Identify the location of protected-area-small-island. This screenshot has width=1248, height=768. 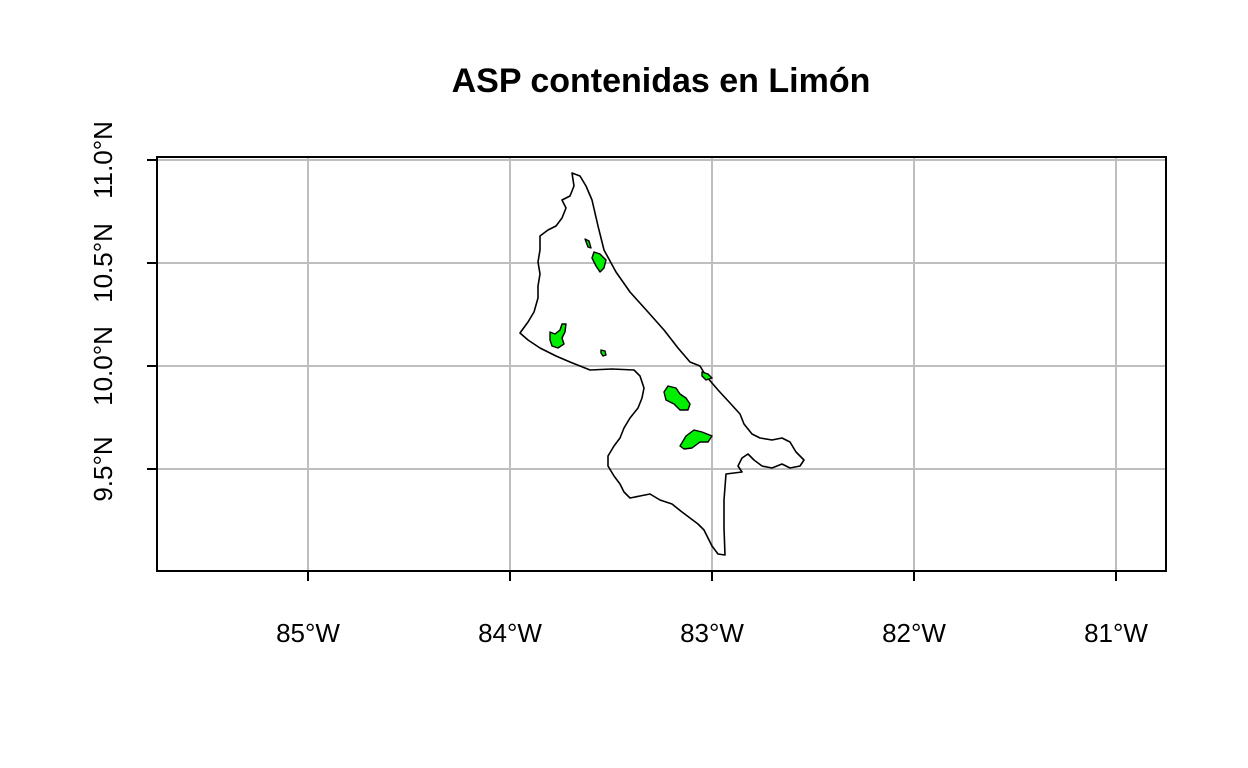
(603, 353).